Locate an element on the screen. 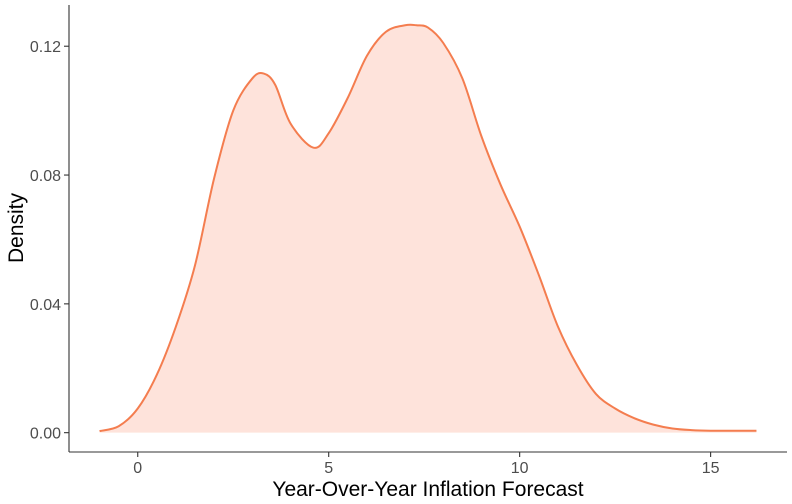  x-axis-title: Year-Over-Year Inflation Forecast is located at coordinates (427, 489).